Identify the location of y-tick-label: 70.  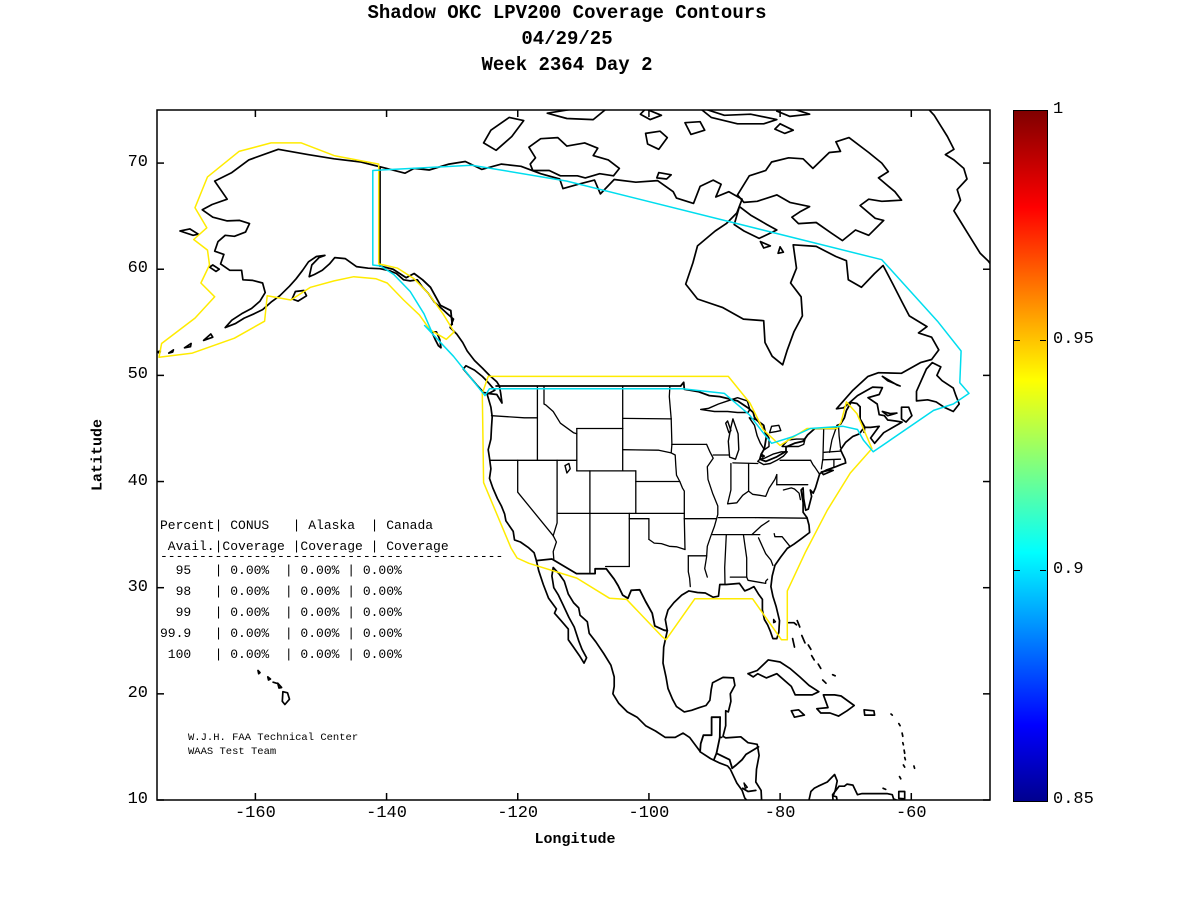
(137, 163).